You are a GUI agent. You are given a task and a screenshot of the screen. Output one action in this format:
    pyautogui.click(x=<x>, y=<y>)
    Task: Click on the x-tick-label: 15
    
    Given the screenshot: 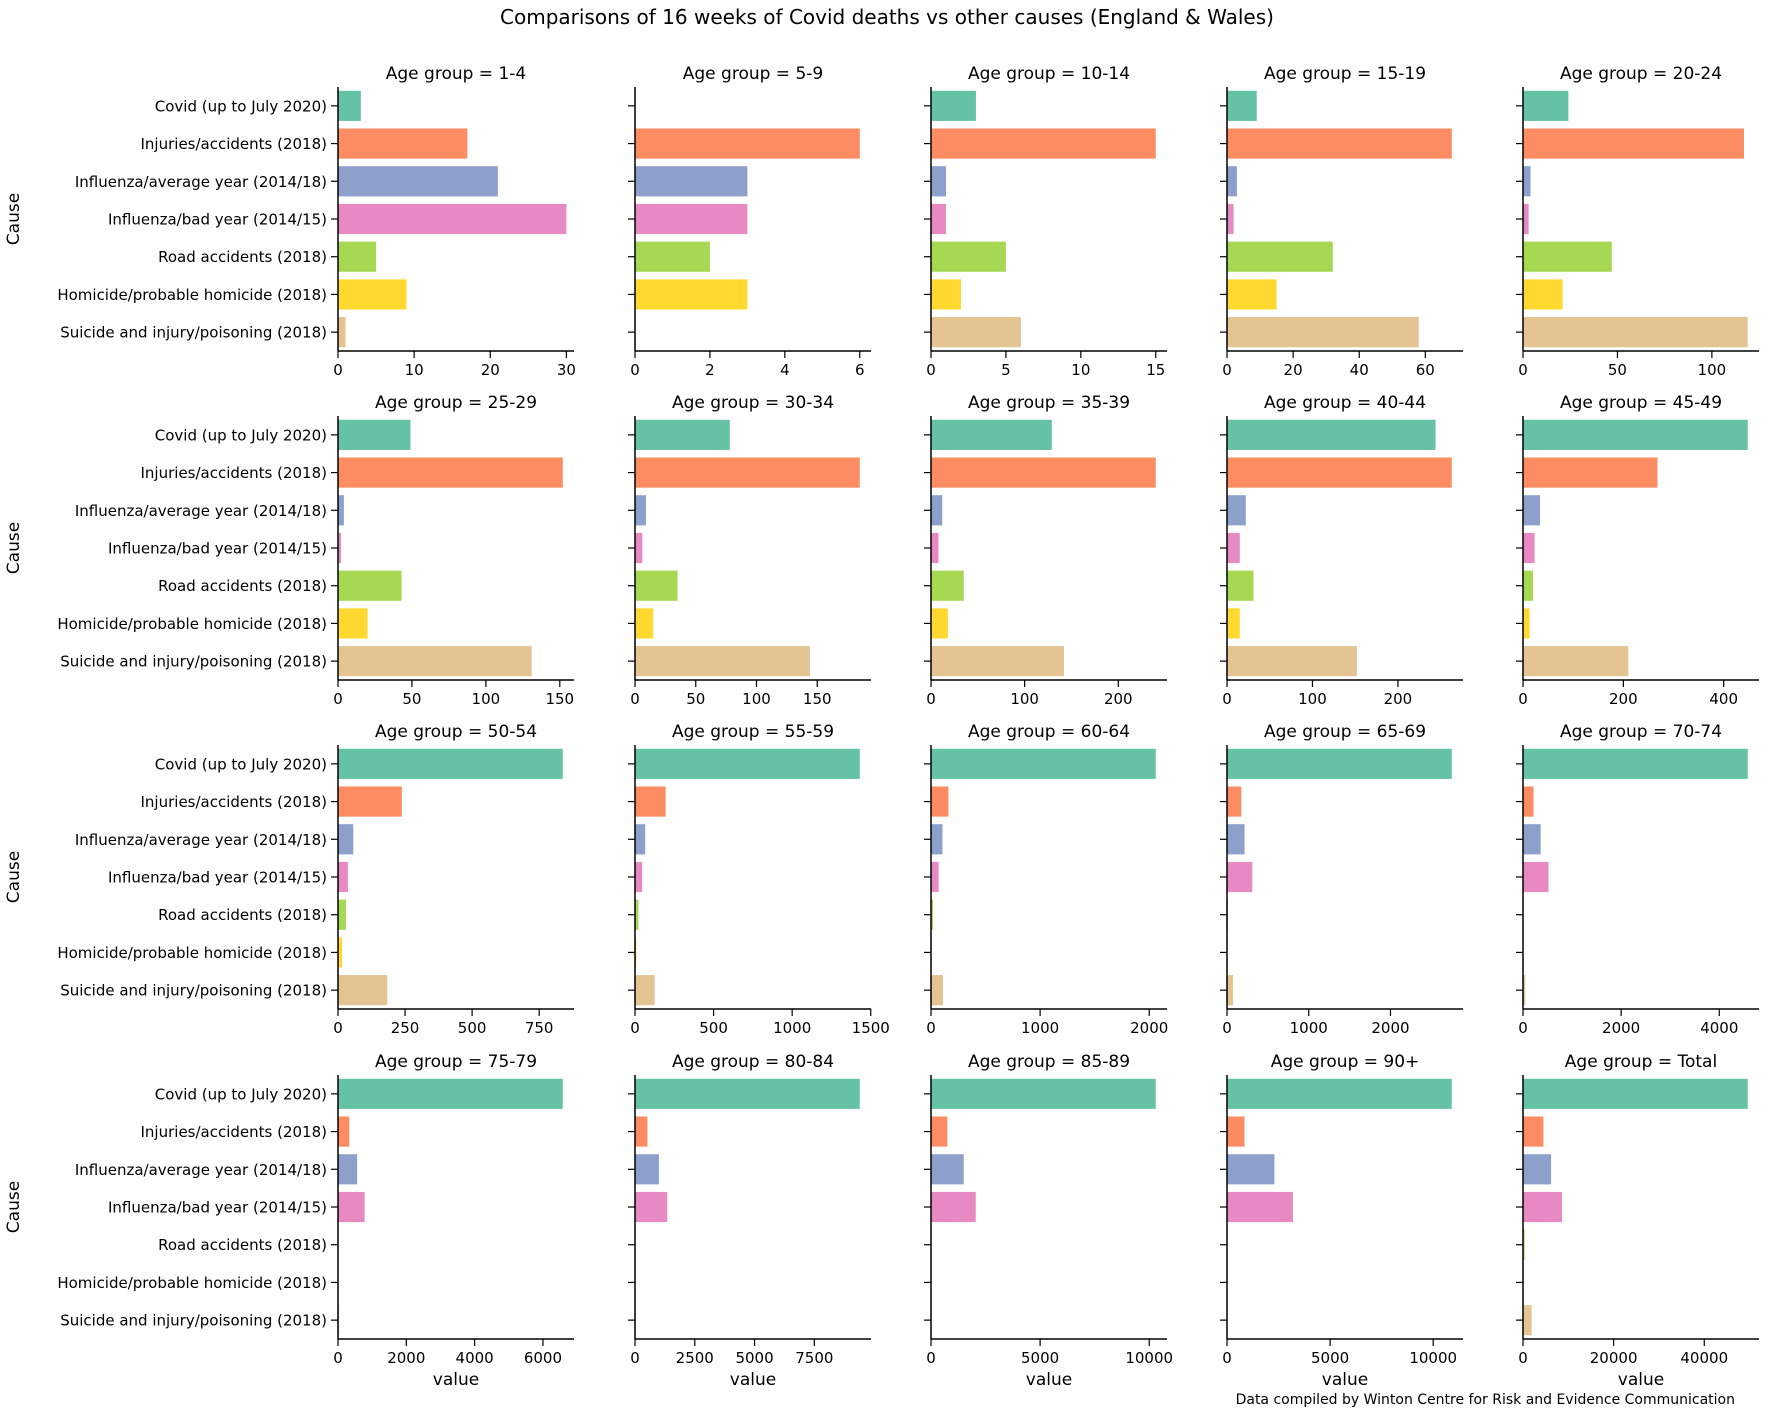 What is the action you would take?
    pyautogui.click(x=1155, y=370)
    